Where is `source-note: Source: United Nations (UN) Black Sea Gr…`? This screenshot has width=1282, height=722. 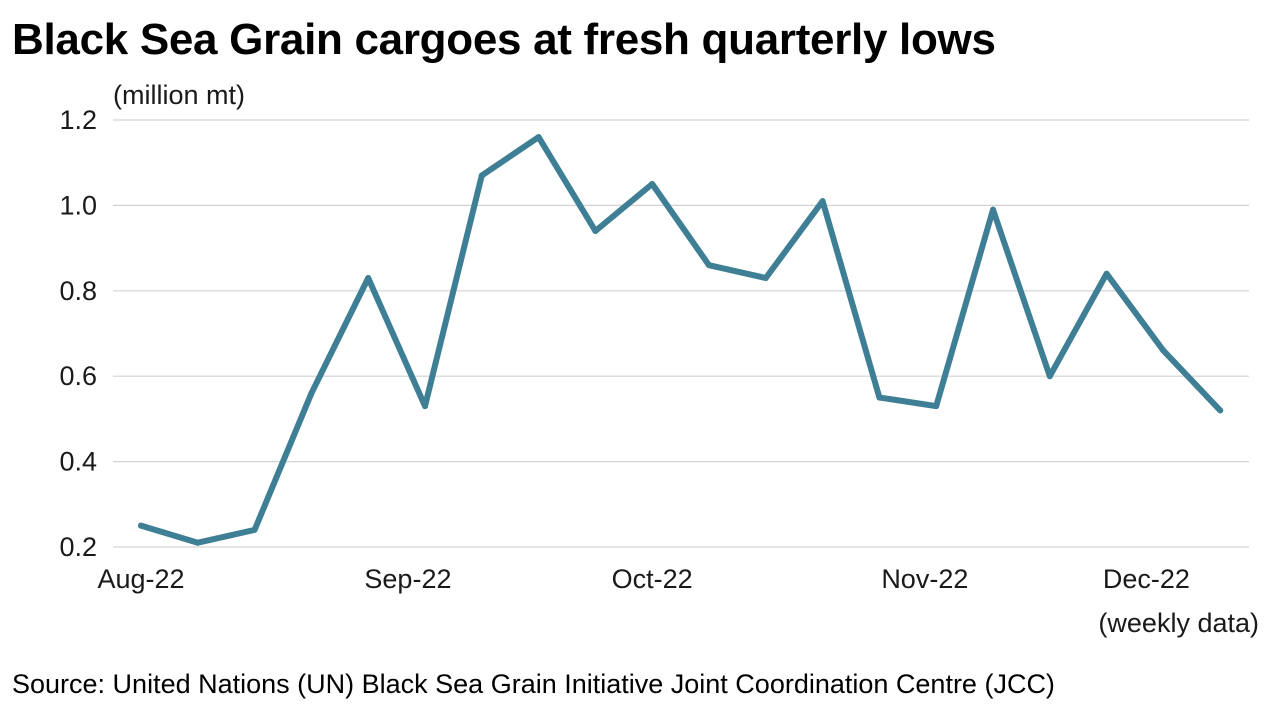 source-note: Source: United Nations (UN) Black Sea Gr… is located at coordinates (533, 684).